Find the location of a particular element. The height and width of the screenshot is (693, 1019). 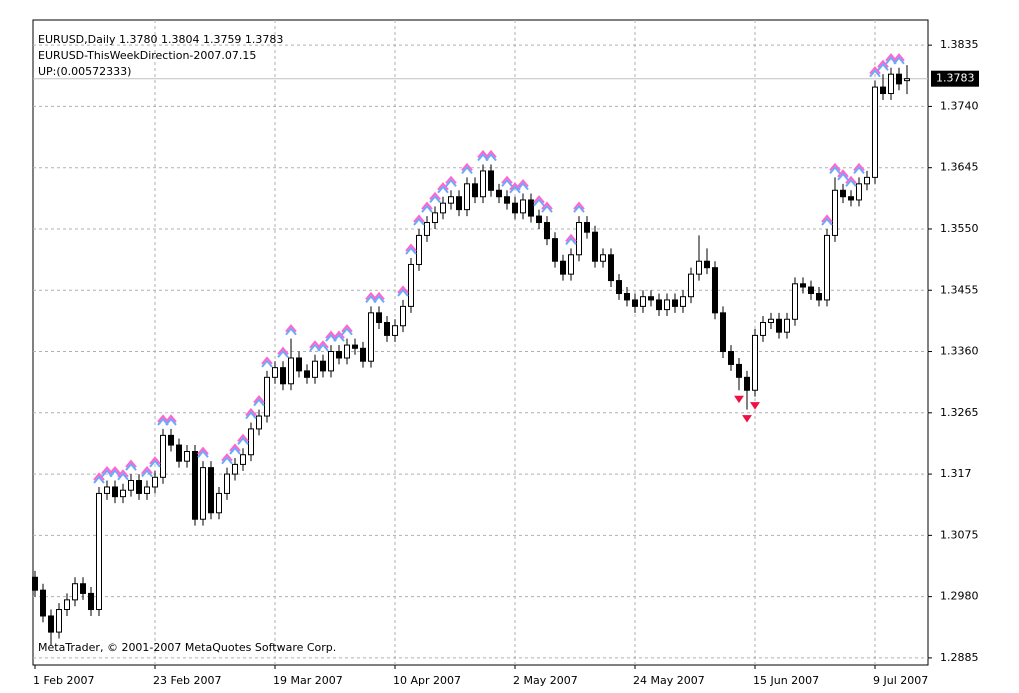

x-tick-label: 9 Jul 2007 is located at coordinates (900, 680).